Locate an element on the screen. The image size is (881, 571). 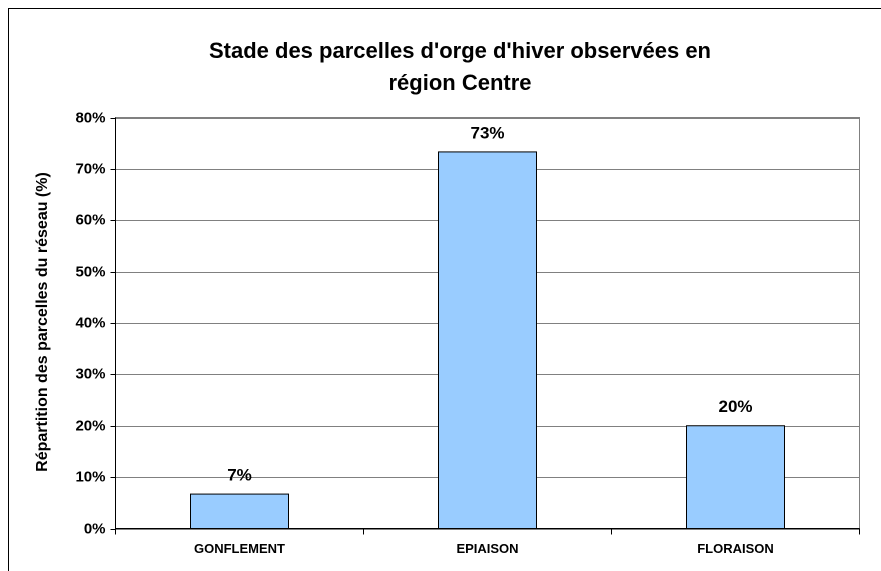
y-tick-label: 10% is located at coordinates (90, 476).